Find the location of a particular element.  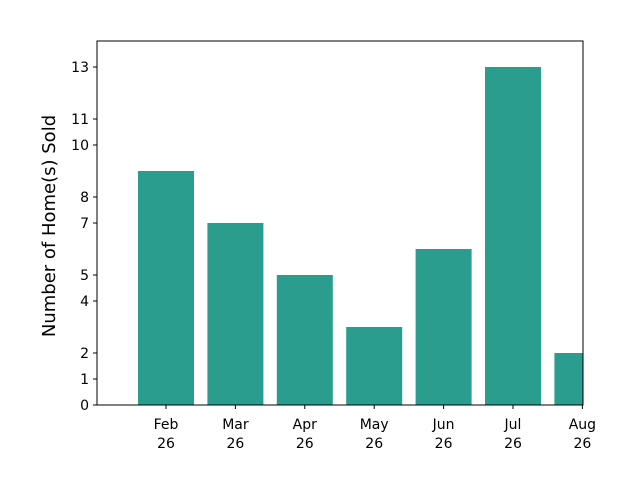

x-tick-label: Jul 26 is located at coordinates (513, 434).